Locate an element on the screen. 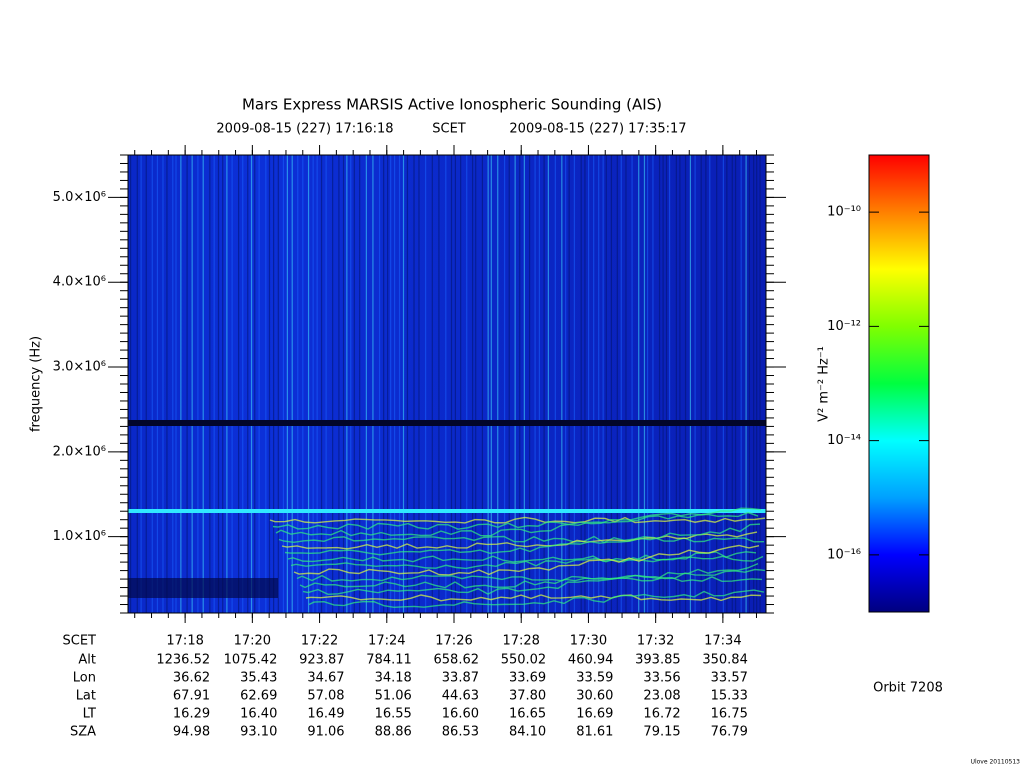 The width and height of the screenshot is (1024, 768). time-system: SCET is located at coordinates (449, 129).